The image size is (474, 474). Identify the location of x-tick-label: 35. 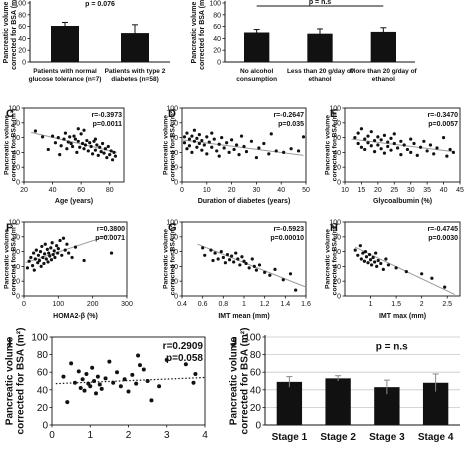
(427, 190).